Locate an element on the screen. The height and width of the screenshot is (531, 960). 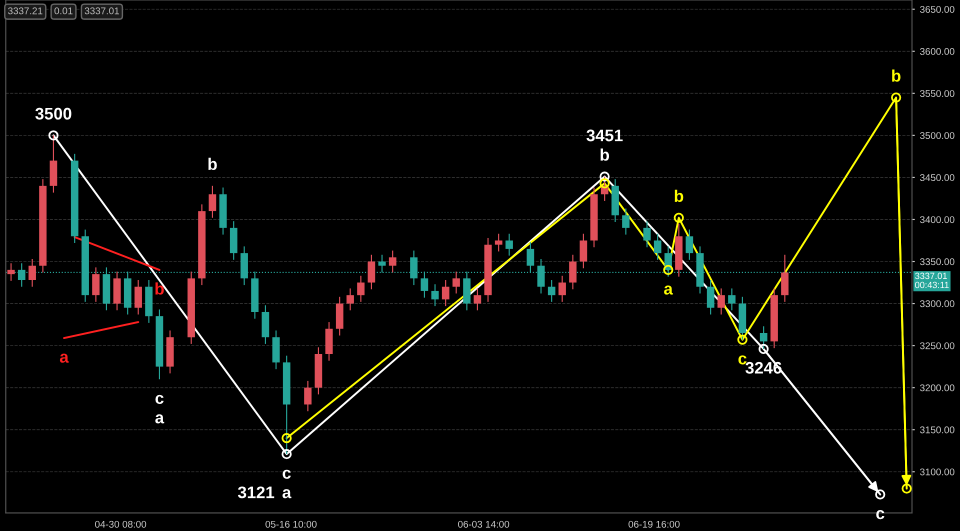
annotation: 3337.01 is located at coordinates (102, 10).